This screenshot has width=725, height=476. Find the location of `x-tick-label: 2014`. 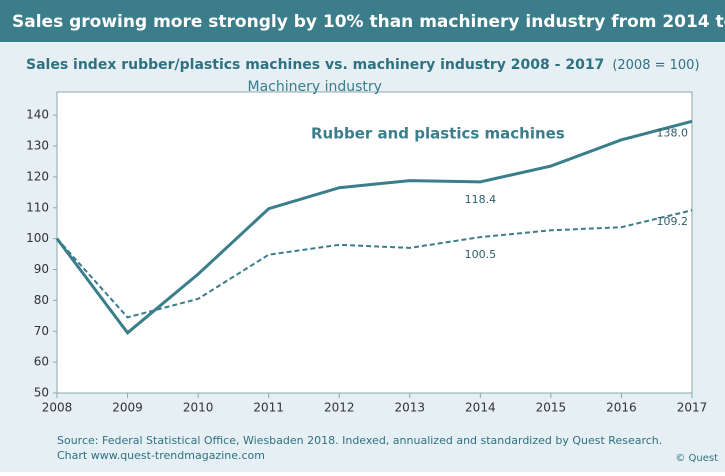

x-tick-label: 2014 is located at coordinates (480, 408).